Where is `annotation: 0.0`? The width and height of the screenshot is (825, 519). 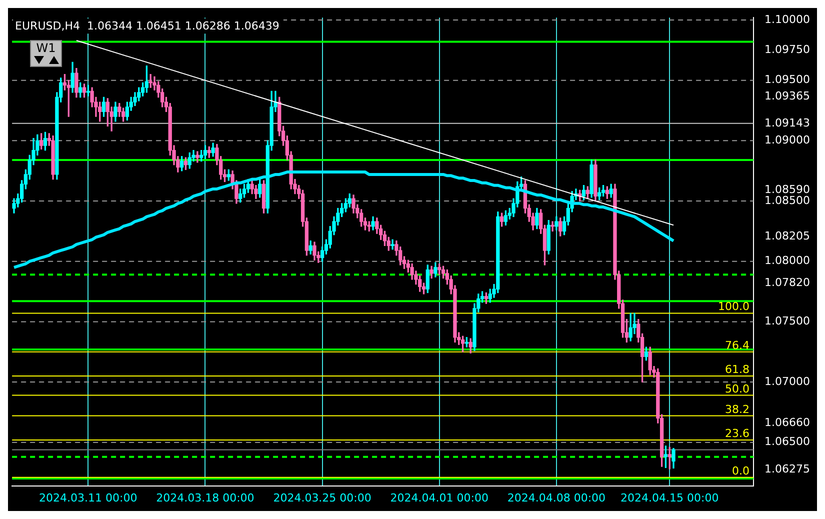
annotation: 0.0 is located at coordinates (741, 471).